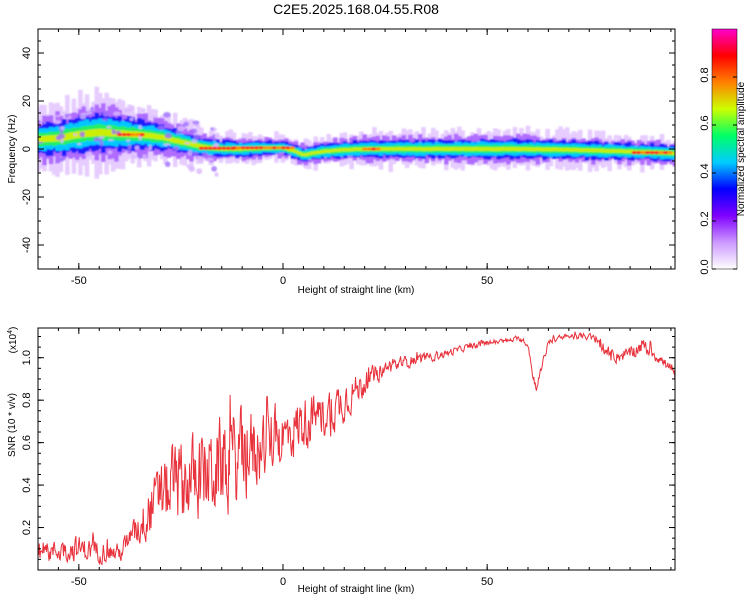 This screenshot has height=600, width=750. Describe the element at coordinates (27, 400) in the screenshot. I see `snr-y-tick-label: 0.8` at that location.